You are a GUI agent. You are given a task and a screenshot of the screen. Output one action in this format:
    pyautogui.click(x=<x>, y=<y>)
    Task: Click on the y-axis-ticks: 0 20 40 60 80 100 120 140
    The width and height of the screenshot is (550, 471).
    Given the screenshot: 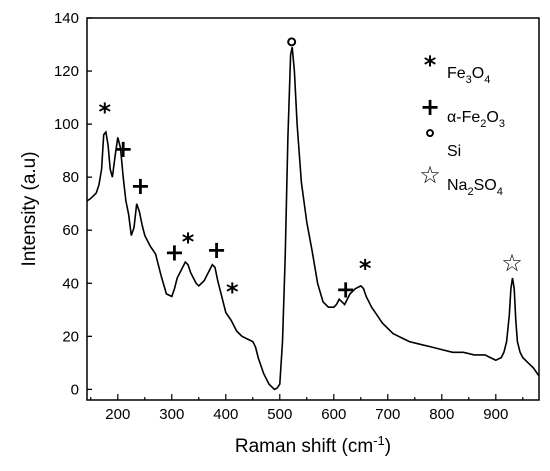 What is the action you would take?
    pyautogui.click(x=73, y=204)
    